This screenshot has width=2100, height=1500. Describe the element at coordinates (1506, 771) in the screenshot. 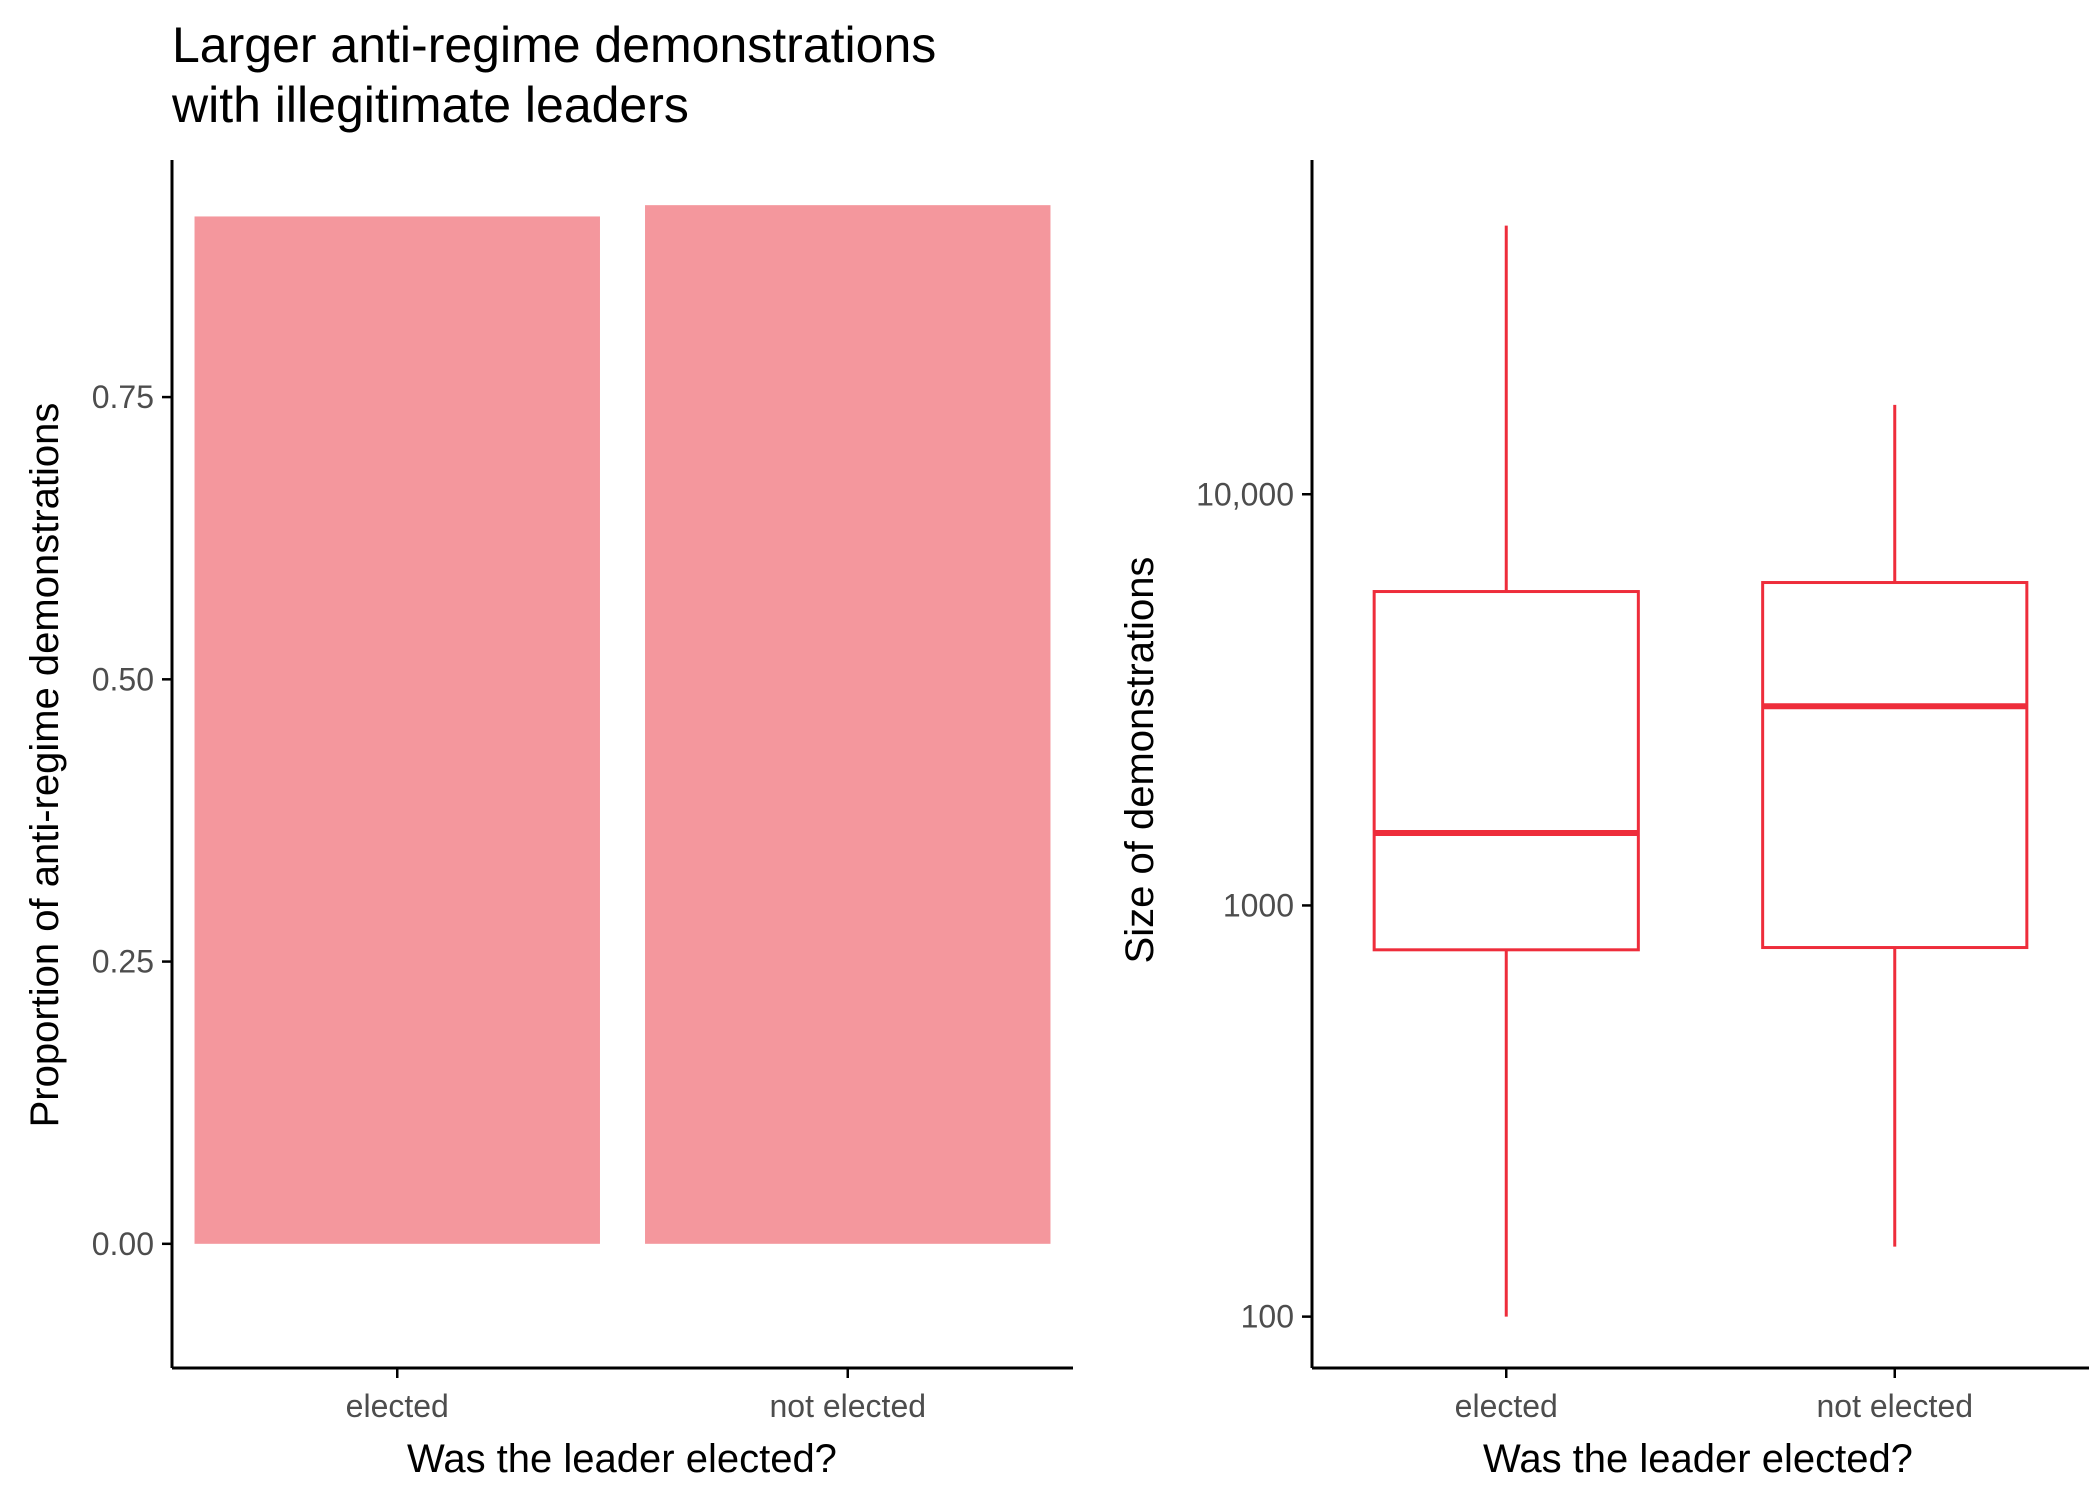

I see `box-elected` at that location.